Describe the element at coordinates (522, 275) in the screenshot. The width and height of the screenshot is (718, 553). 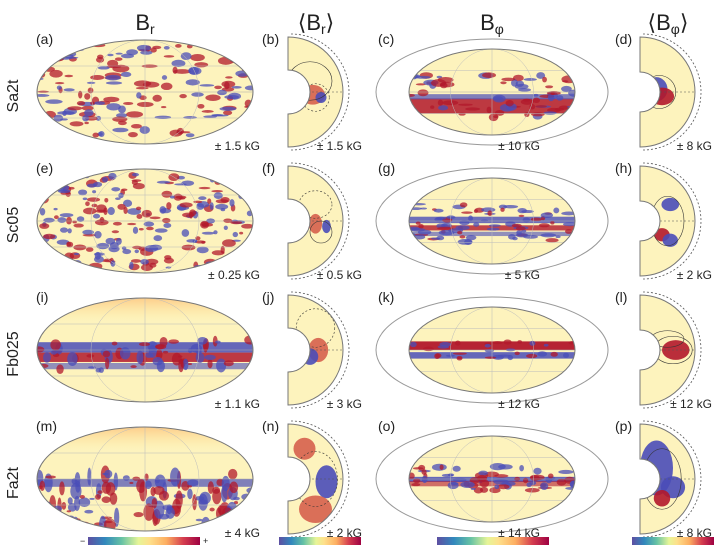
I see `scale-label: ± 5 kG` at that location.